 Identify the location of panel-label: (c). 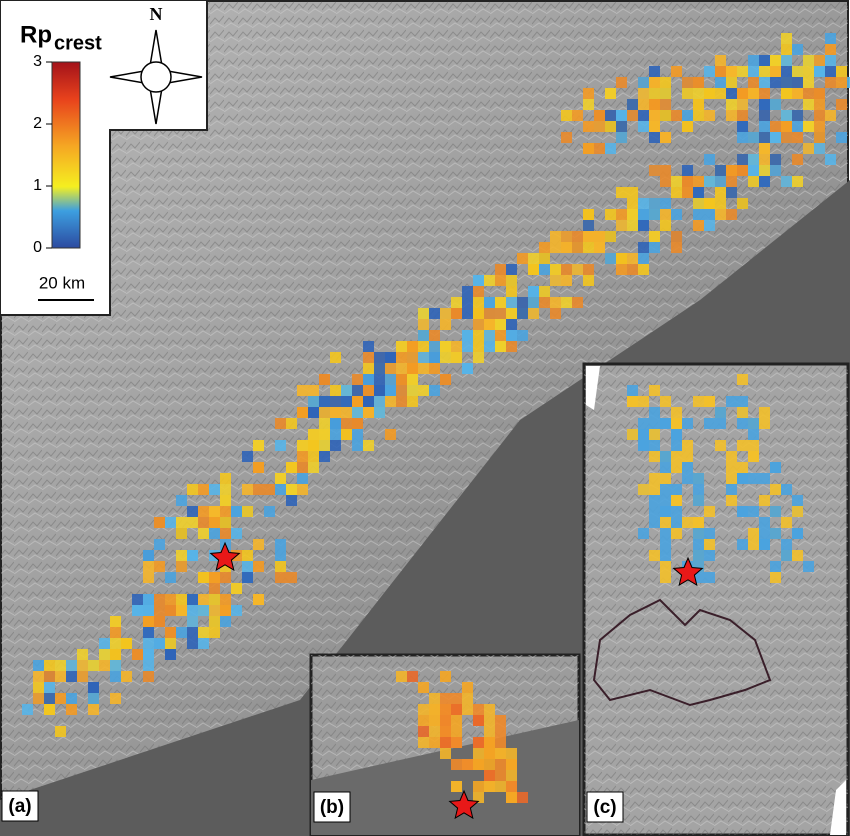
(604, 807).